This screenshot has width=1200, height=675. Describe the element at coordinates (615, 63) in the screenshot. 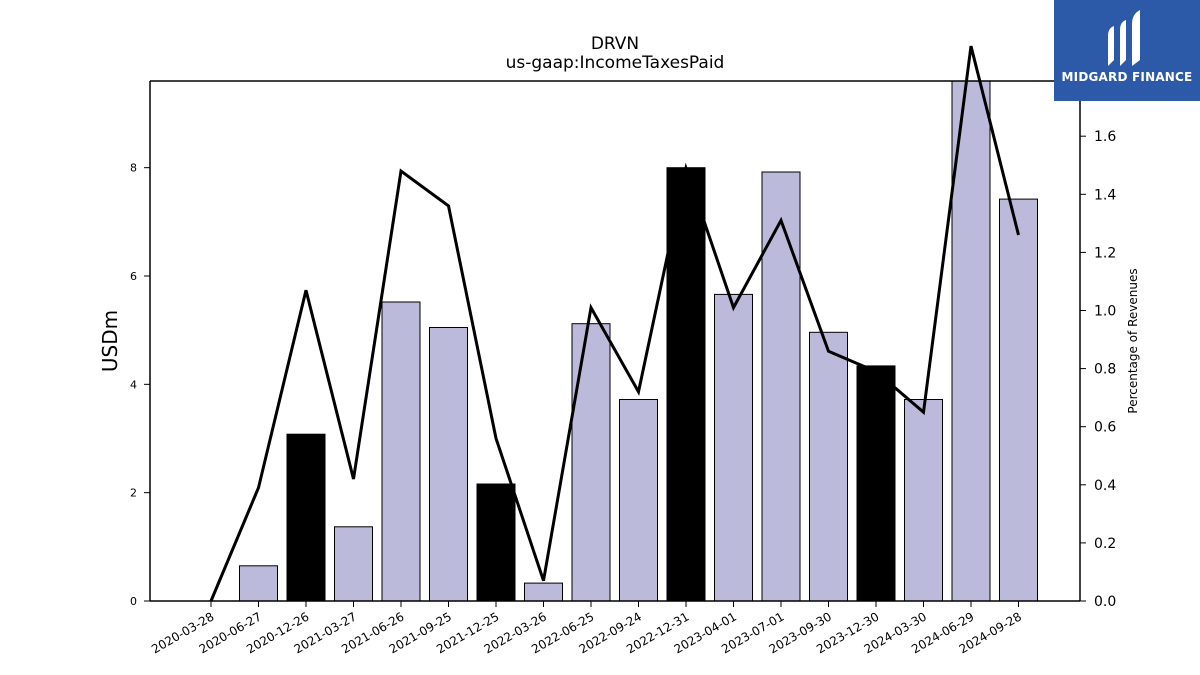

I see `chart-subtitle: us-gaap:IncomeTaxesPaid` at that location.